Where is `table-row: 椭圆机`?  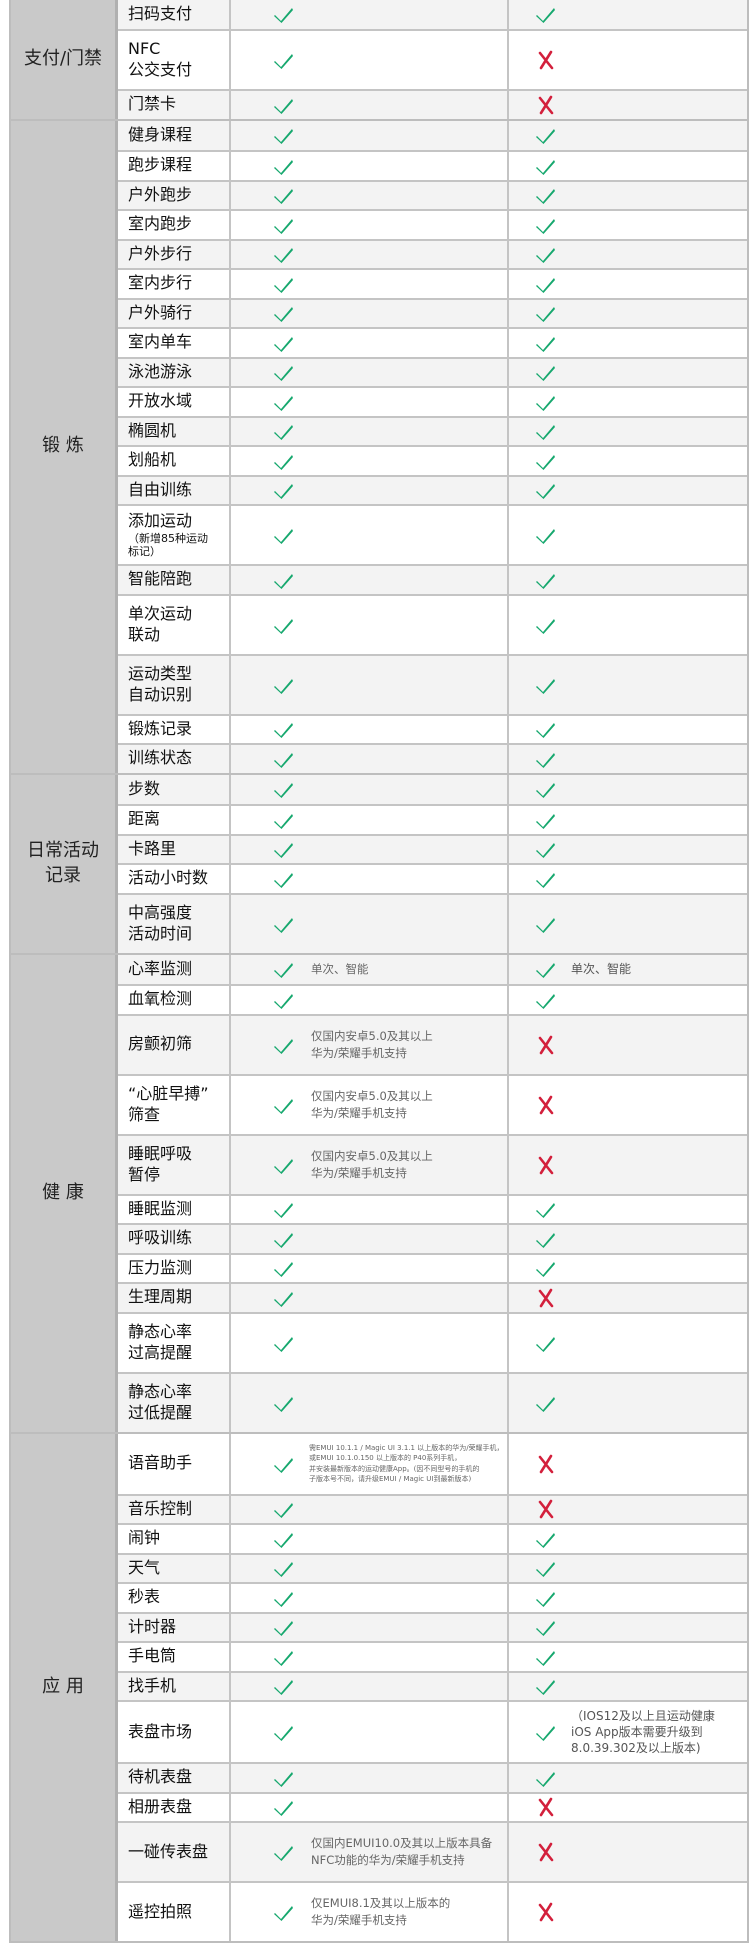 table-row: 椭圆机 is located at coordinates (432, 430).